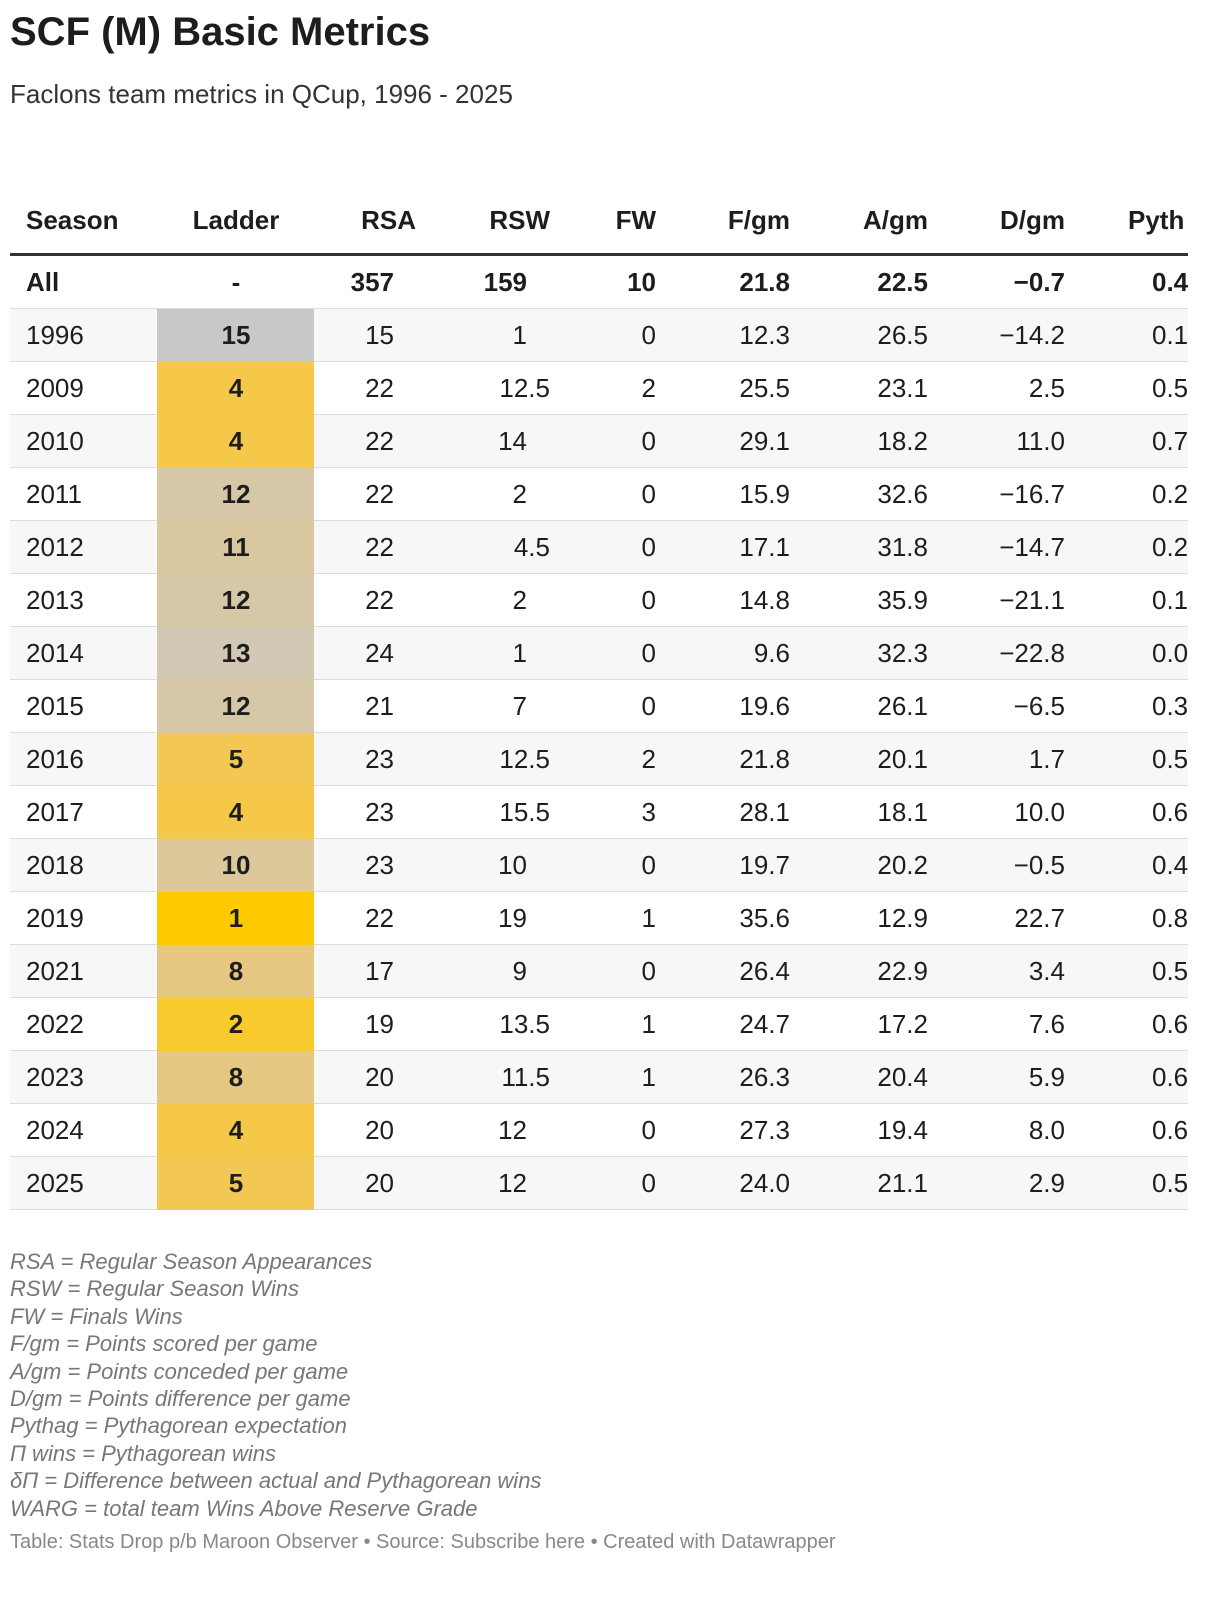  Describe the element at coordinates (764, 812) in the screenshot. I see `table-cell: 28.1` at that location.